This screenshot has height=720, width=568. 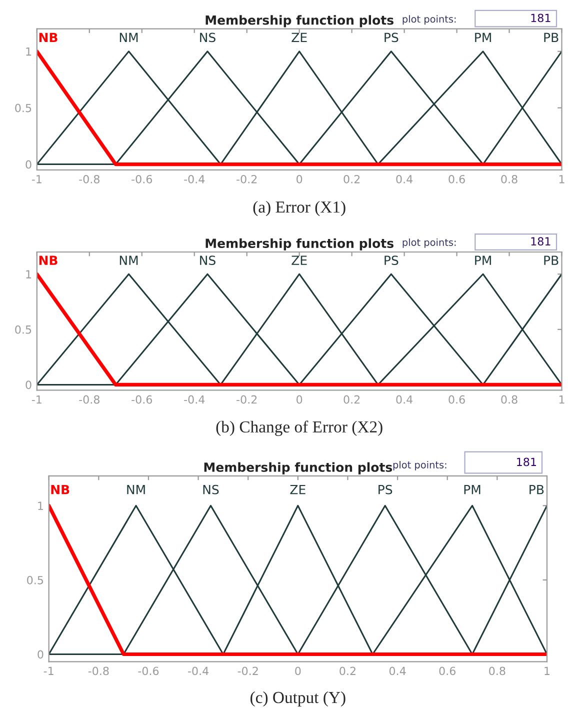 I want to click on text: (c) Output (Y), so click(x=298, y=699).